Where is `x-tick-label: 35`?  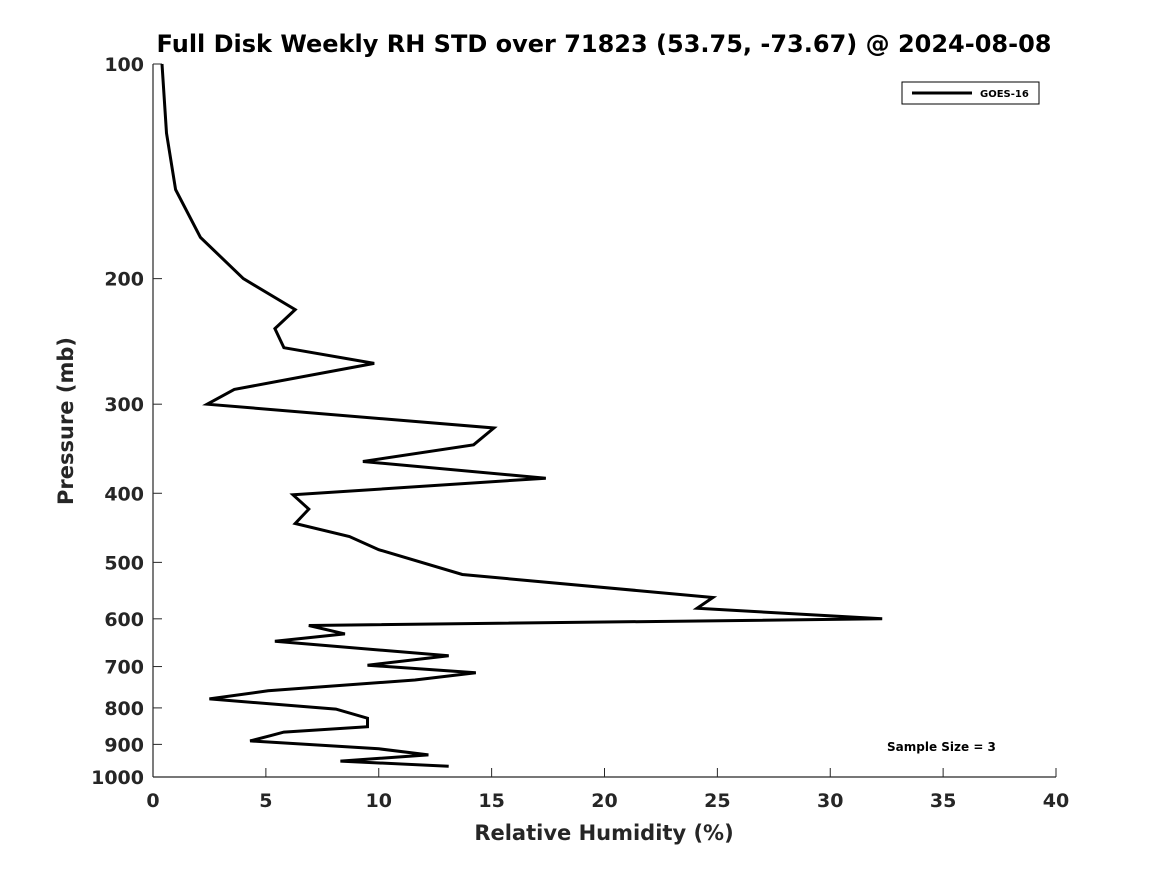 x-tick-label: 35 is located at coordinates (943, 801).